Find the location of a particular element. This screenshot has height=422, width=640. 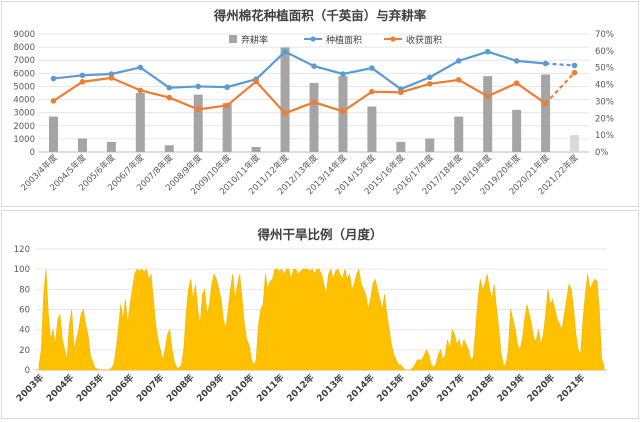

x-tick-label: 2006年 is located at coordinates (120, 388).